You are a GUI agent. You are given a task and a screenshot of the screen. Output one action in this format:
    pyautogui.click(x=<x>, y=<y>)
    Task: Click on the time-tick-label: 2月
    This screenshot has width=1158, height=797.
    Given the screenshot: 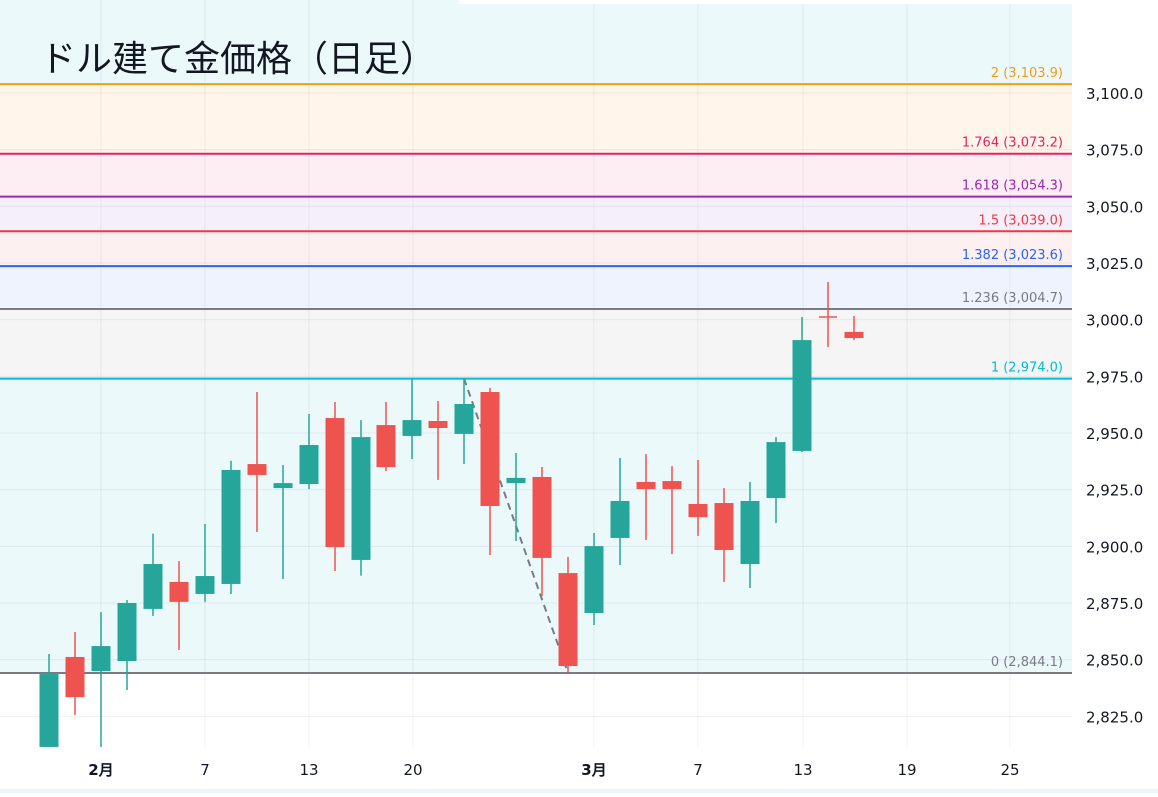 What is the action you would take?
    pyautogui.click(x=100, y=770)
    